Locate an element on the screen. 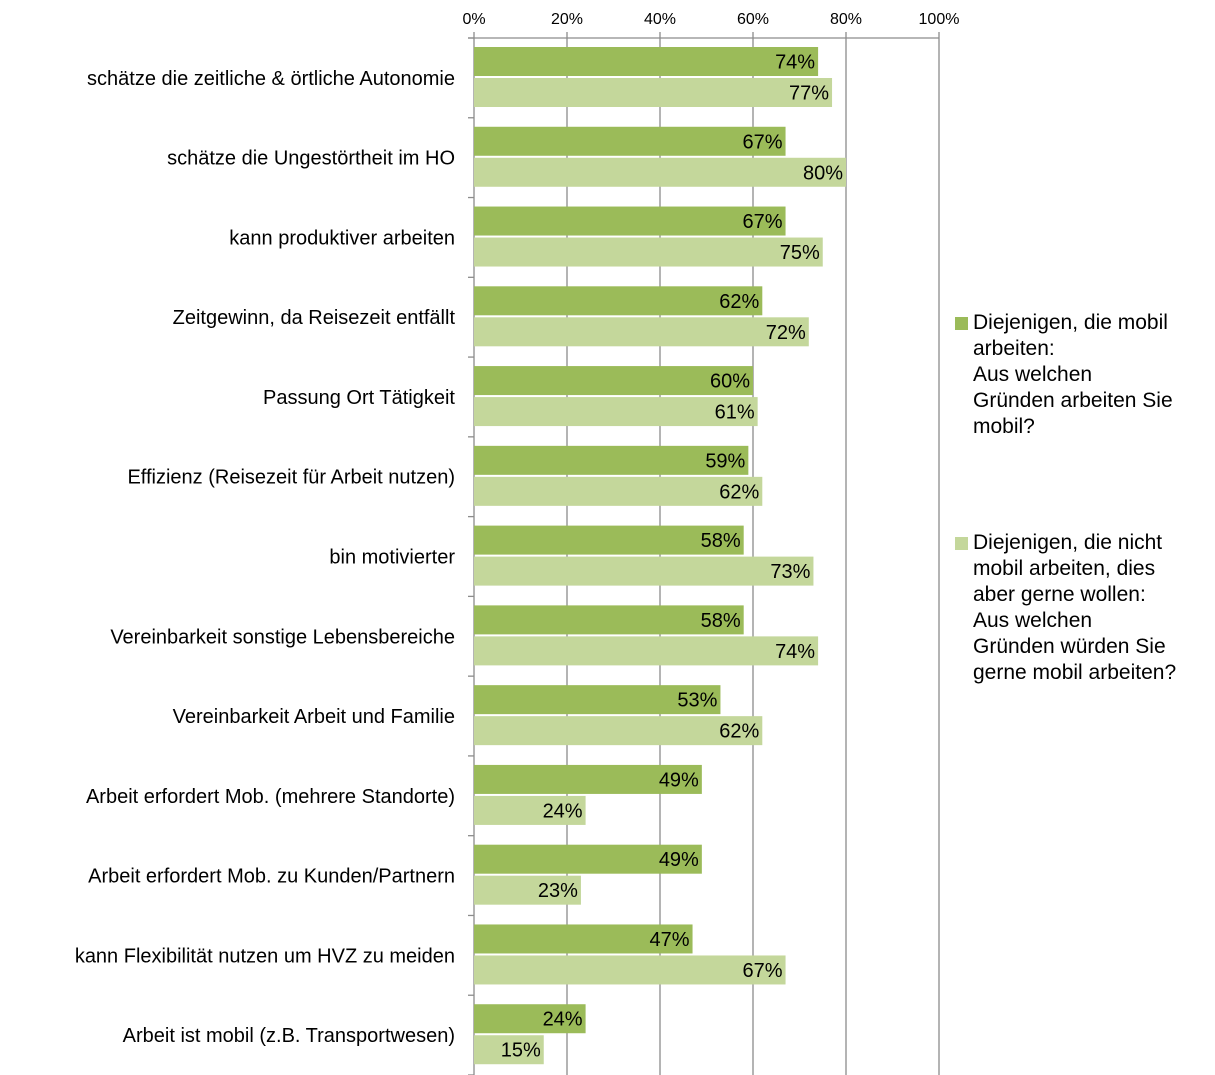 The height and width of the screenshot is (1075, 1215). bar-series2-passung-ort-t-tigkeit is located at coordinates (616, 412).